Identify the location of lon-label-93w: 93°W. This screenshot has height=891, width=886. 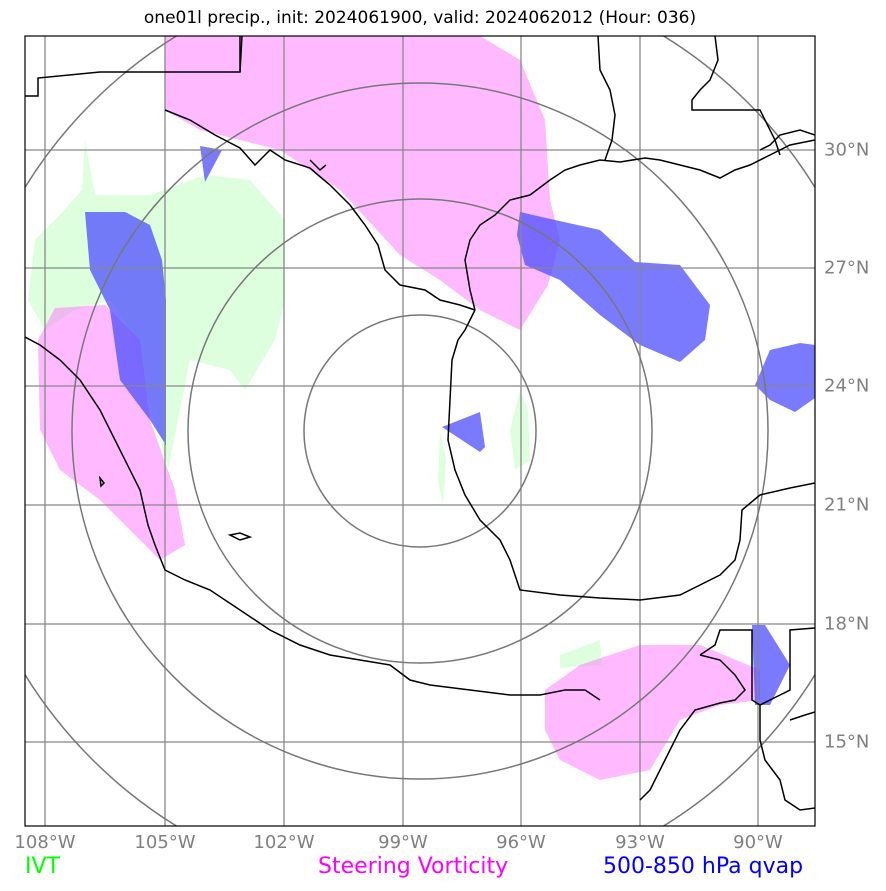
(640, 842).